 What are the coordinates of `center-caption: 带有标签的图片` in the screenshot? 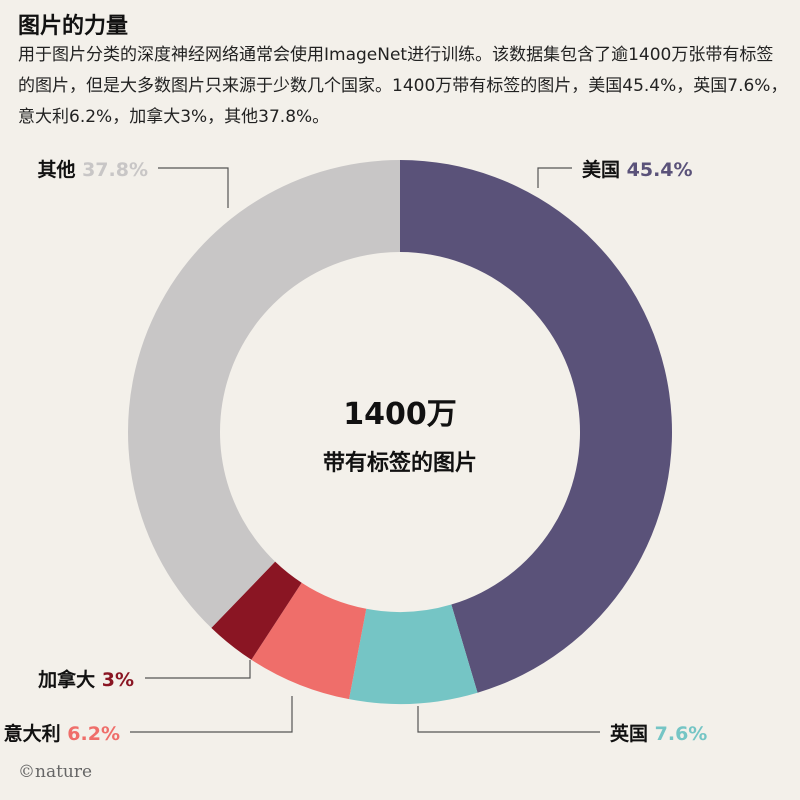 It's located at (400, 463).